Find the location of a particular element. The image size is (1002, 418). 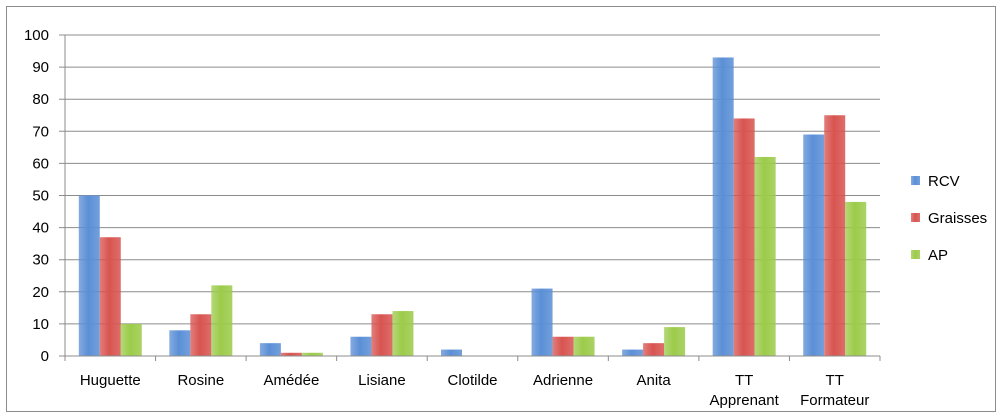

x-tick-label: Clotilde is located at coordinates (472, 380).